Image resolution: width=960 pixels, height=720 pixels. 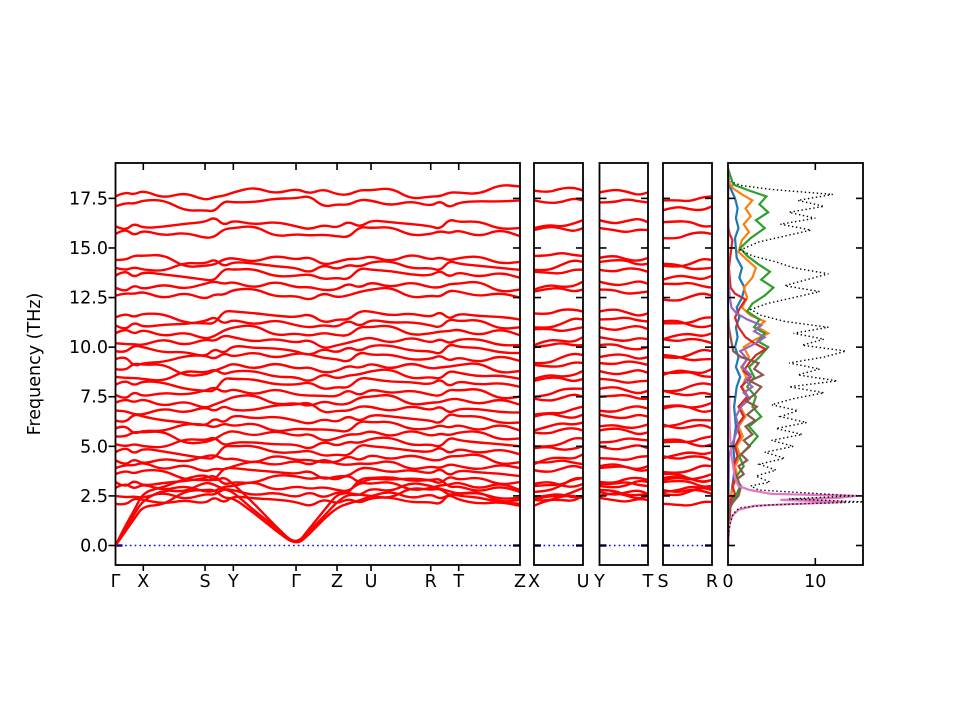 What do you see at coordinates (35, 364) in the screenshot?
I see `y-axis-label: Frequency (THz)` at bounding box center [35, 364].